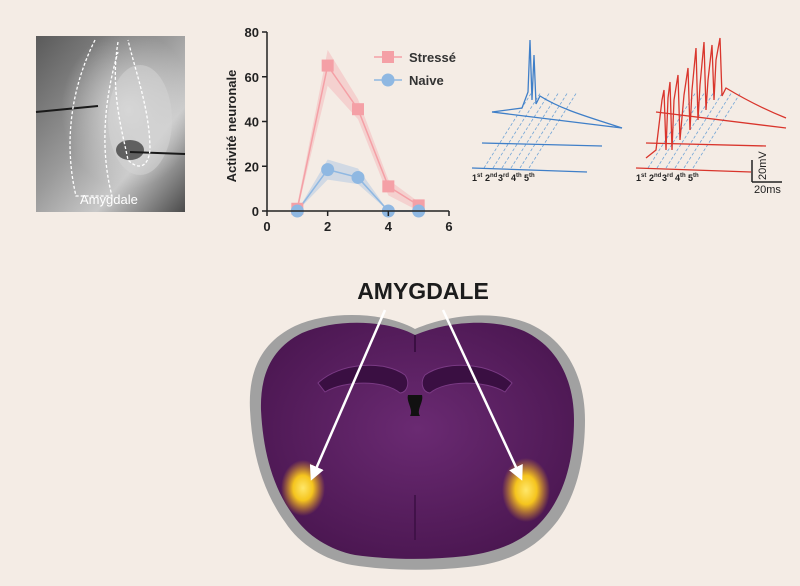  What do you see at coordinates (432, 57) in the screenshot?
I see `legend-label: Stressé` at bounding box center [432, 57].